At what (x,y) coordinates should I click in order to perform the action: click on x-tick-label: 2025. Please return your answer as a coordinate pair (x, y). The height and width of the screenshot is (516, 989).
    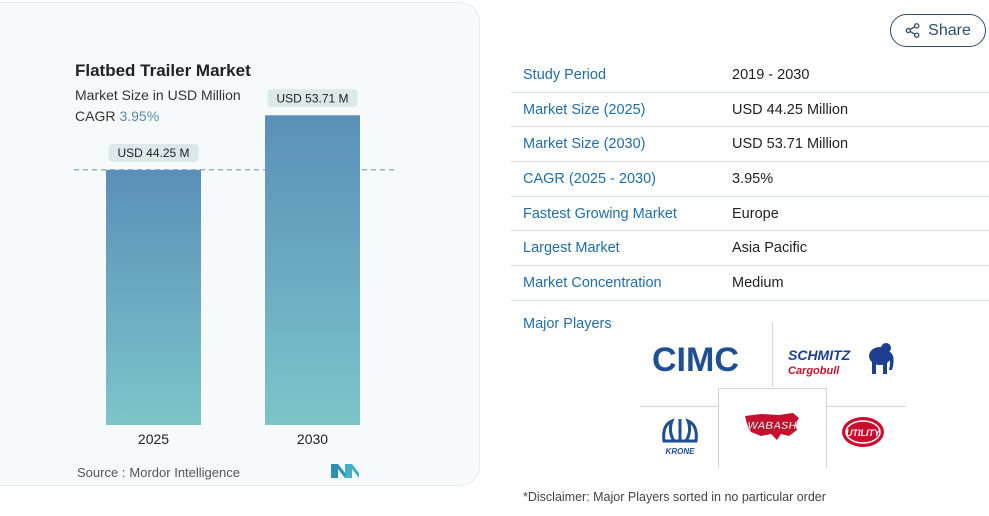
    Looking at the image, I should click on (153, 439).